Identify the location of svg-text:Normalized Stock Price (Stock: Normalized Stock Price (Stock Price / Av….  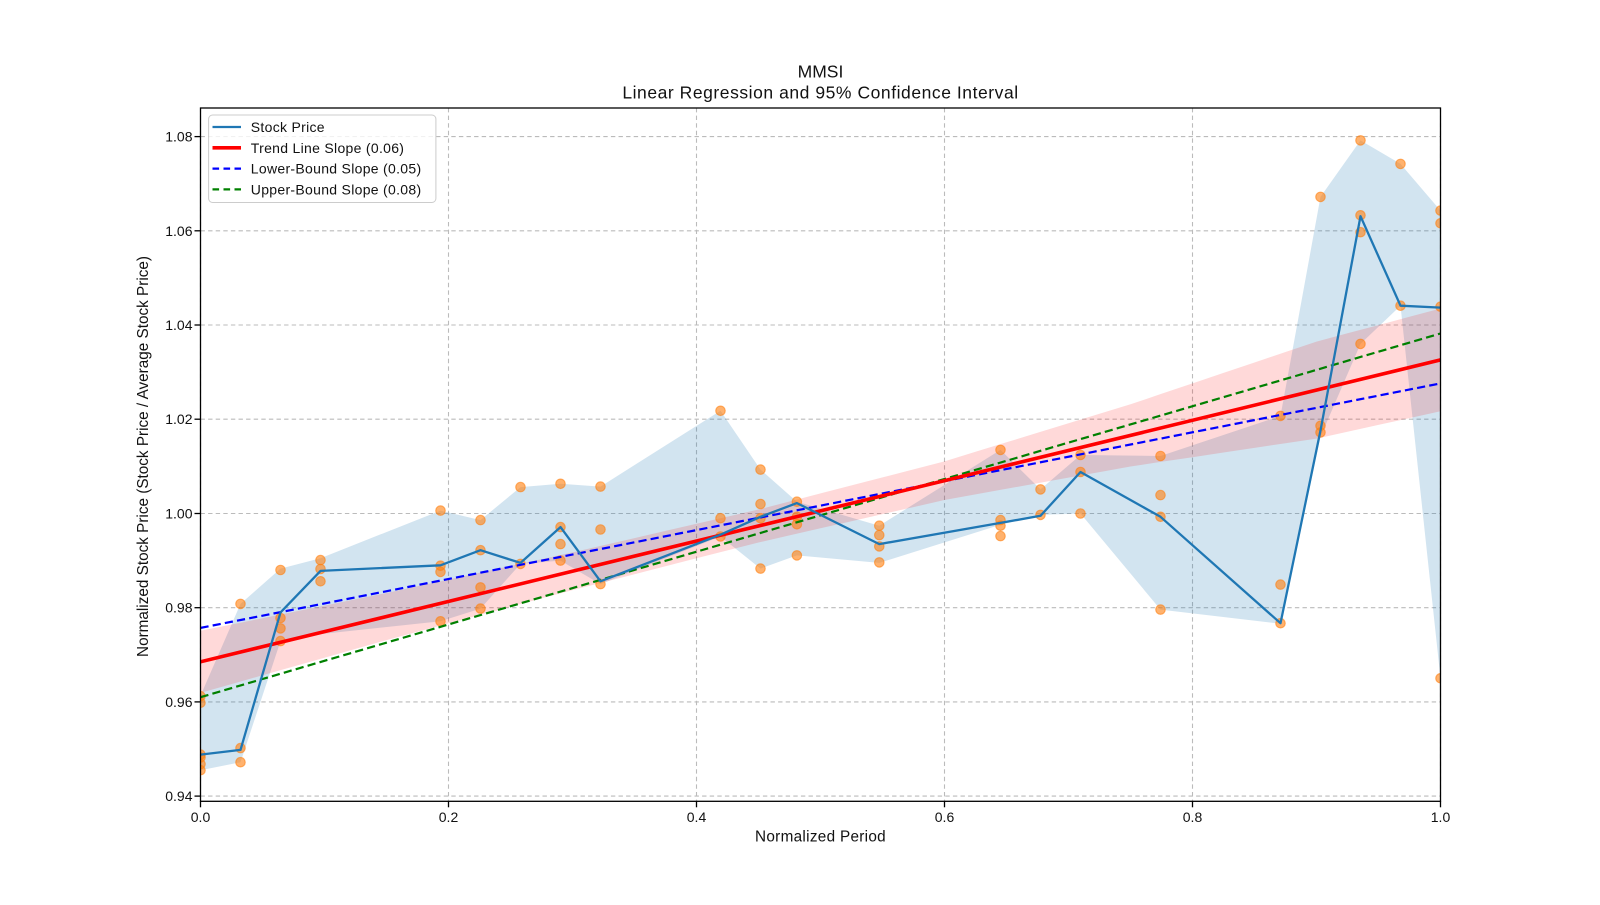
(143, 456).